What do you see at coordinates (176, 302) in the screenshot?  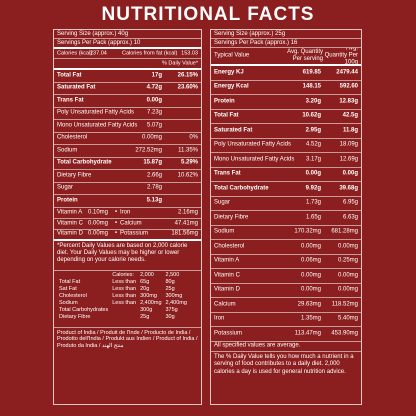 I see `ref-value-2500: 2,400mg` at bounding box center [176, 302].